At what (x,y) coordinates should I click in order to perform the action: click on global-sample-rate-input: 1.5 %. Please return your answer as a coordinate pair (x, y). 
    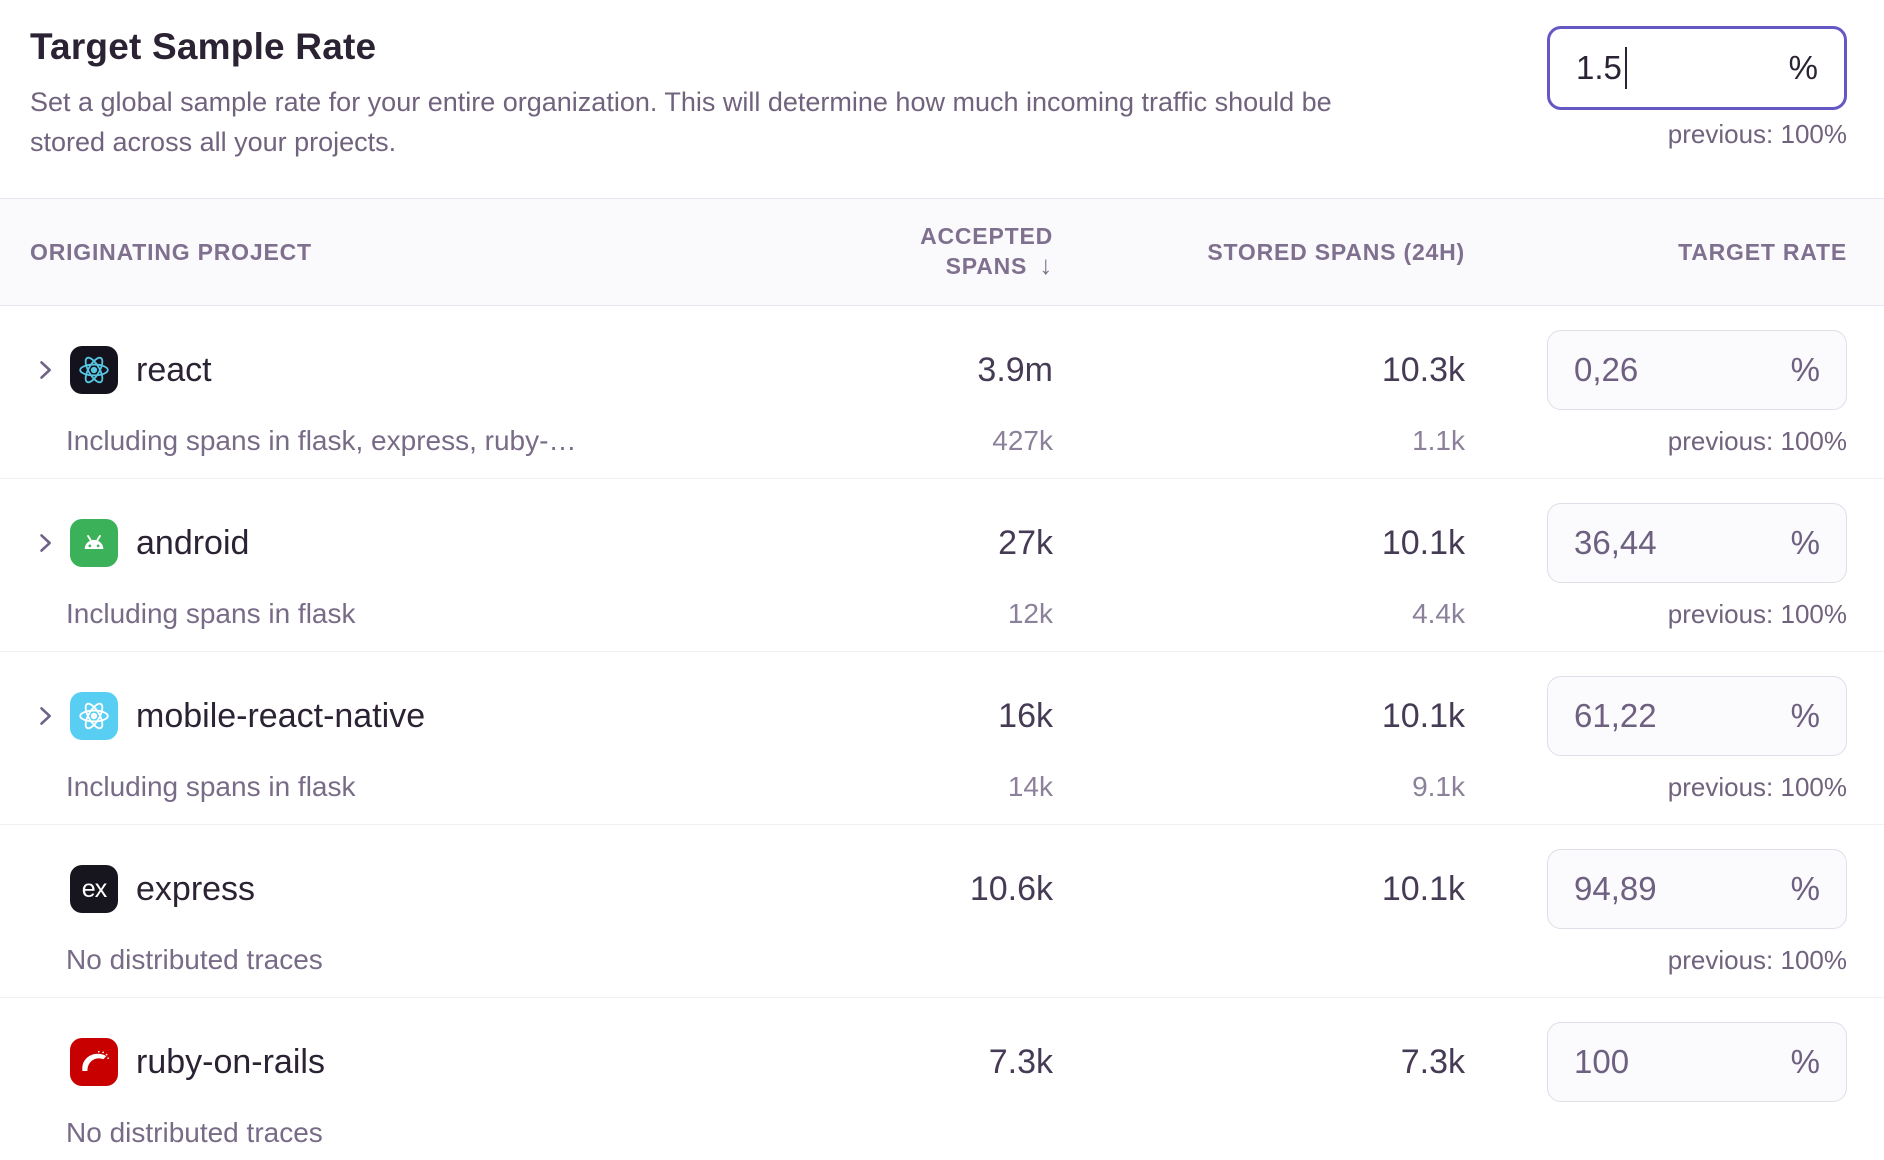
    Looking at the image, I should click on (1697, 68).